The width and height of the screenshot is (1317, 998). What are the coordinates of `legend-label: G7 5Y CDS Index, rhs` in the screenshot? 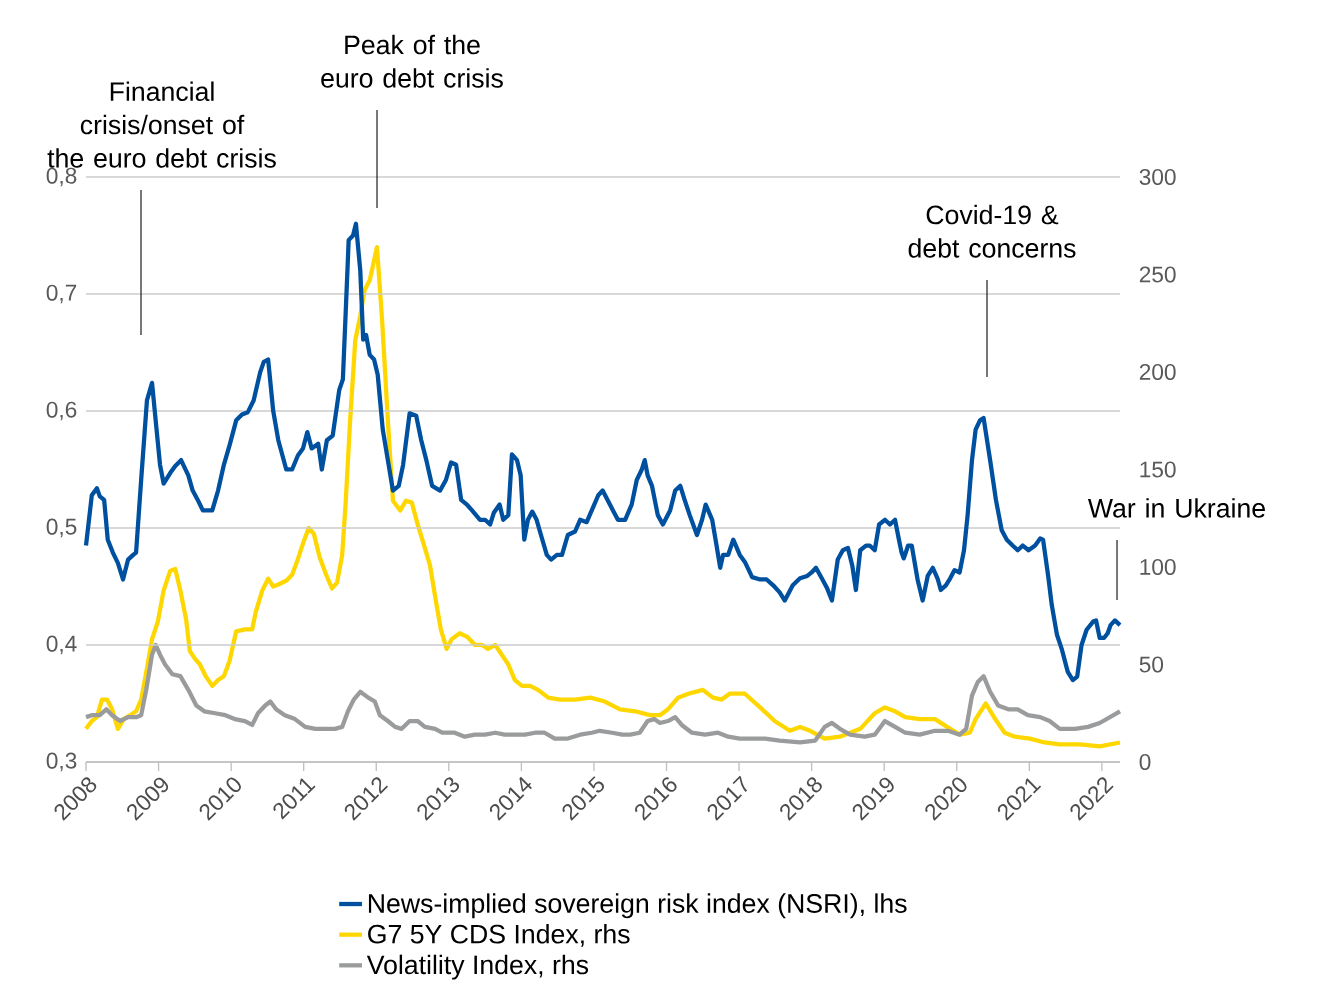 It's located at (499, 935).